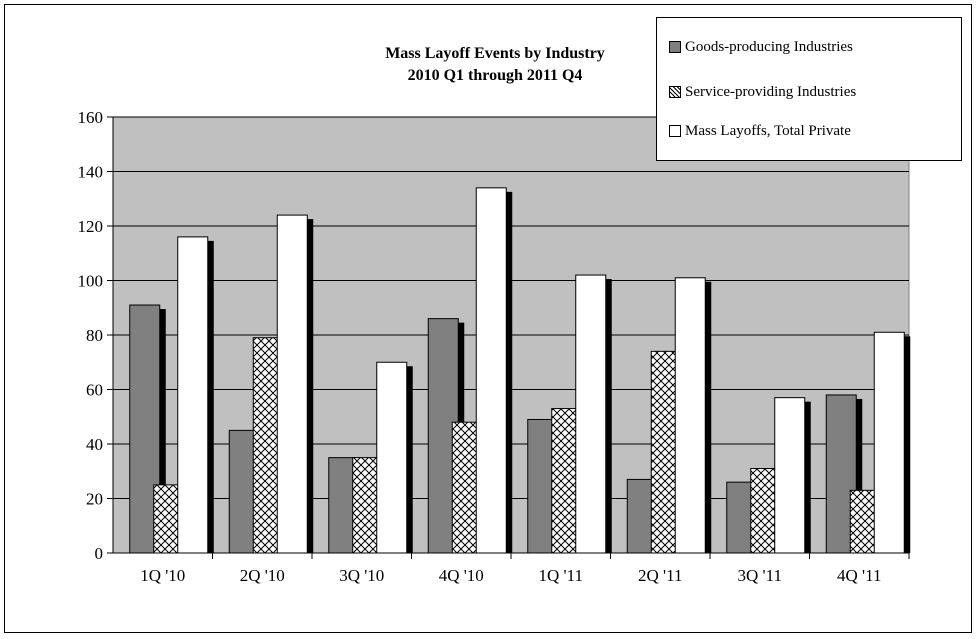  I want to click on y-tick-label: 60, so click(94, 390).